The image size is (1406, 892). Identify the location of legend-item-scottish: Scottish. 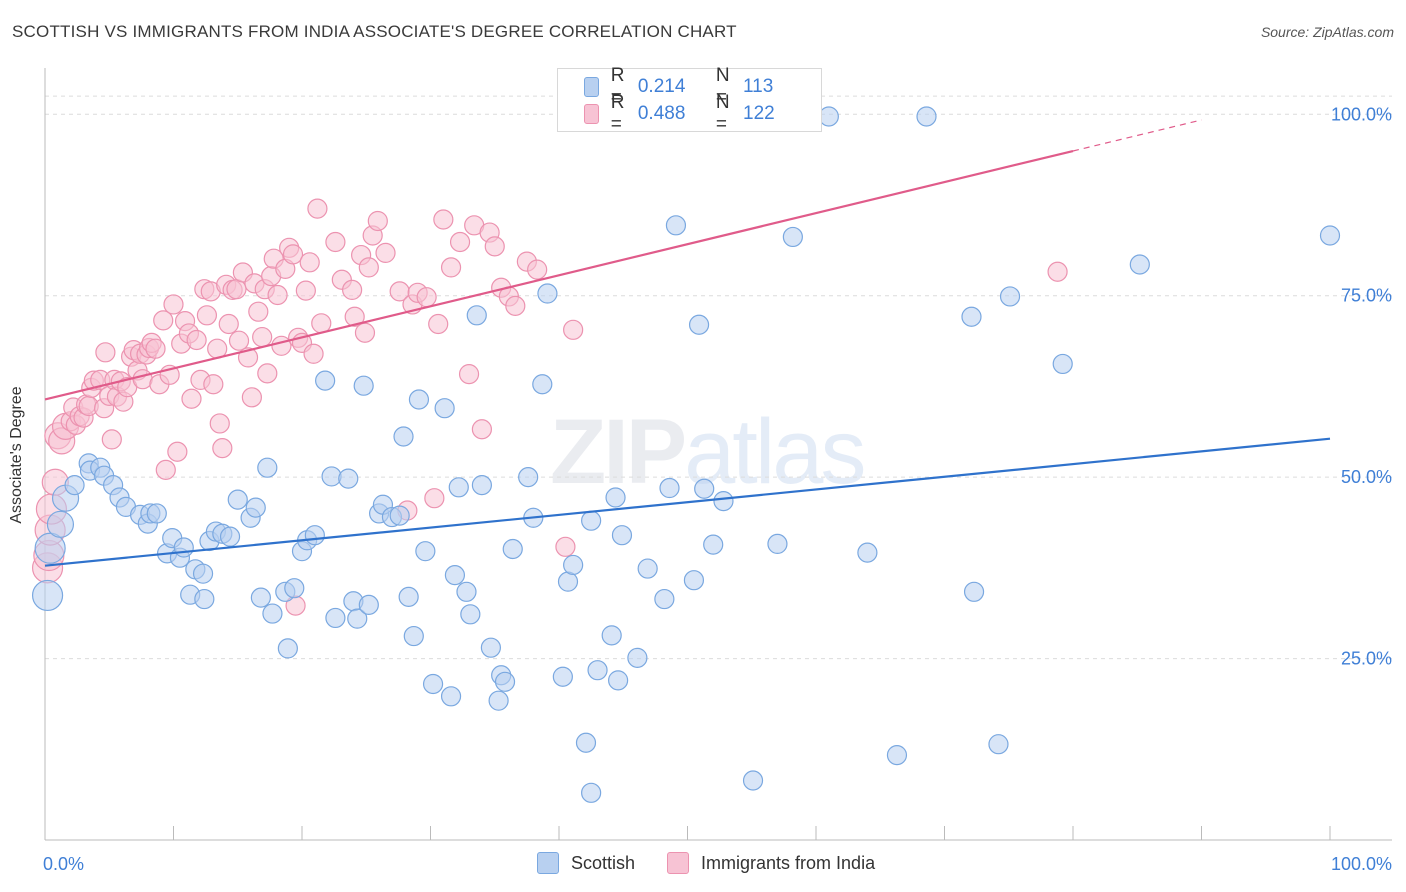
(586, 863).